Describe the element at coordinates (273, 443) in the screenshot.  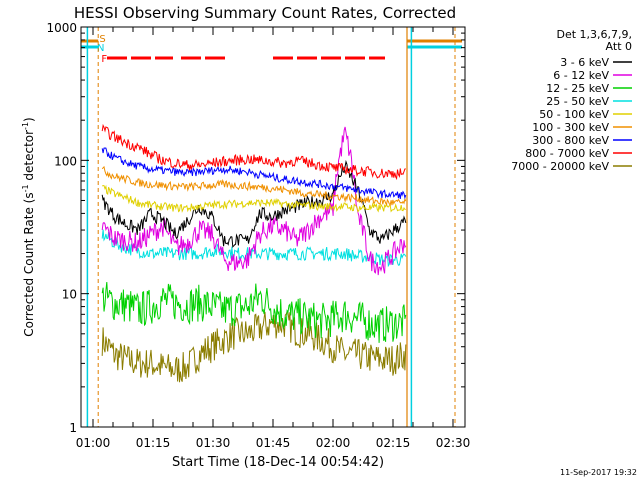
I see `x-tick-label: 01:45` at that location.